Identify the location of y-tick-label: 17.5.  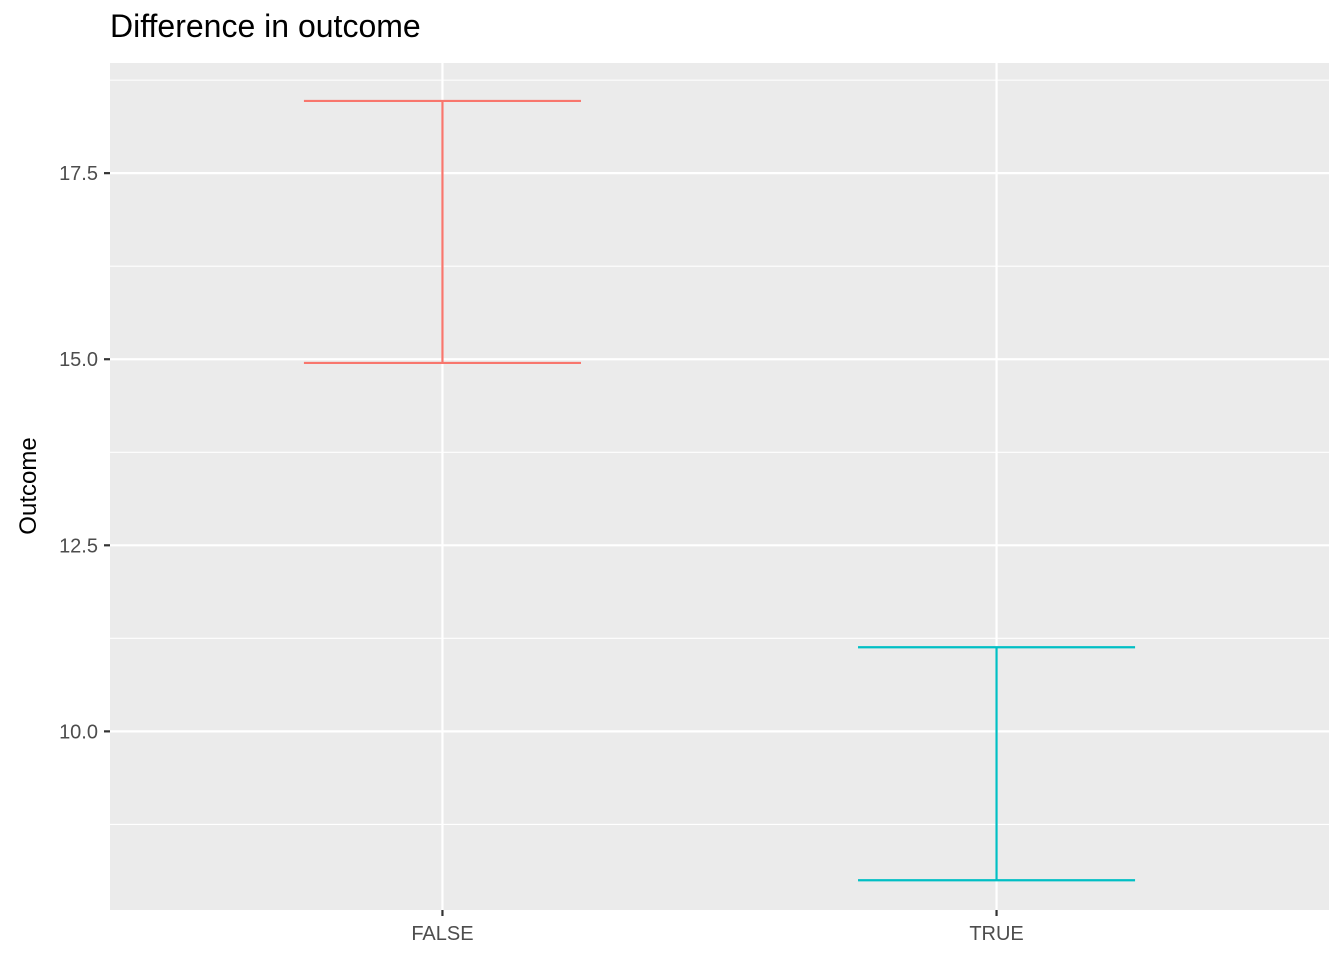
(78, 174).